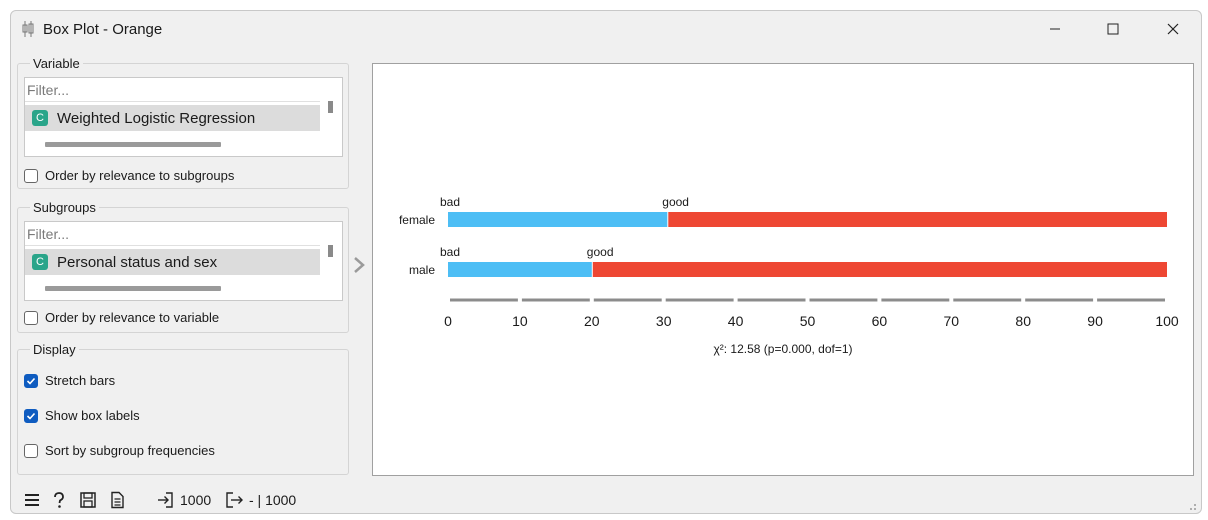  I want to click on stretch-bars-label: Stretch bars, so click(80, 380).